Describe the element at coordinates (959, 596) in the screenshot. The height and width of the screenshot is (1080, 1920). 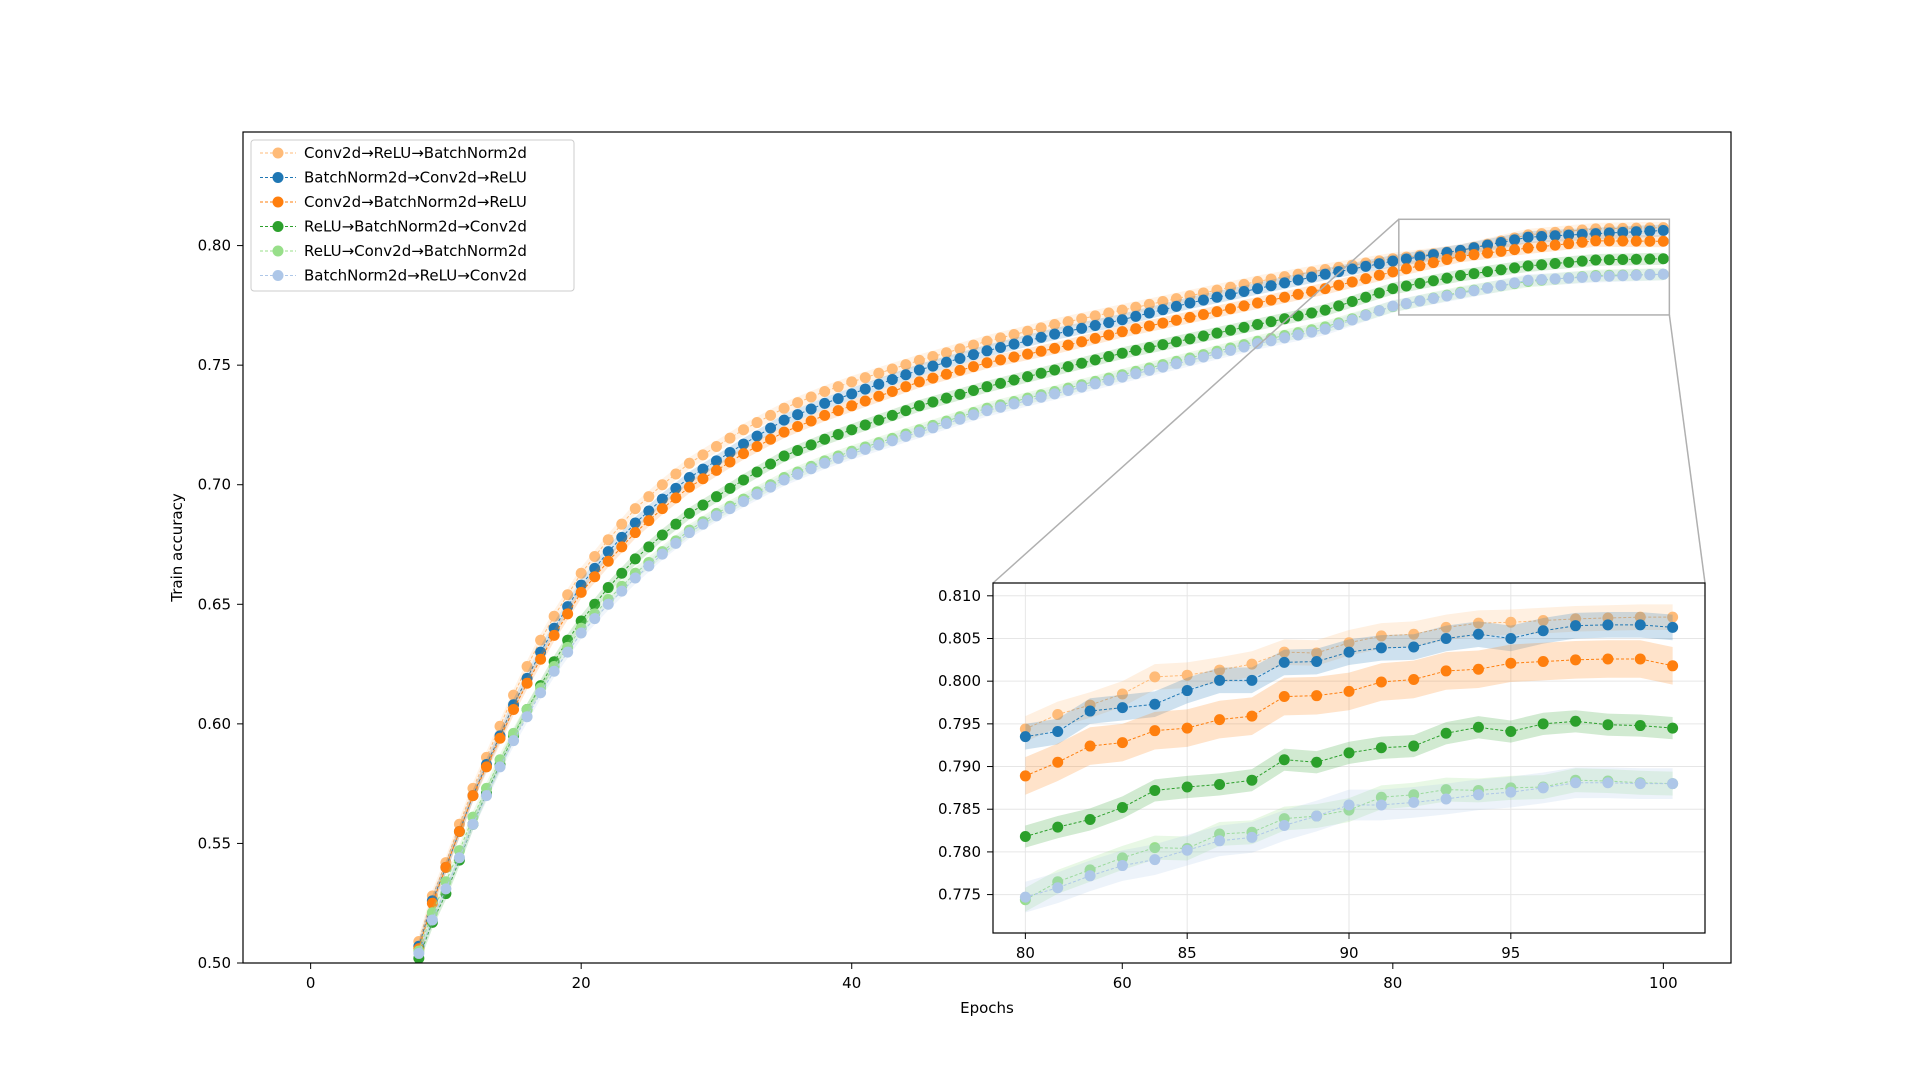
I see `inset-y-tick-label: 0.810` at that location.